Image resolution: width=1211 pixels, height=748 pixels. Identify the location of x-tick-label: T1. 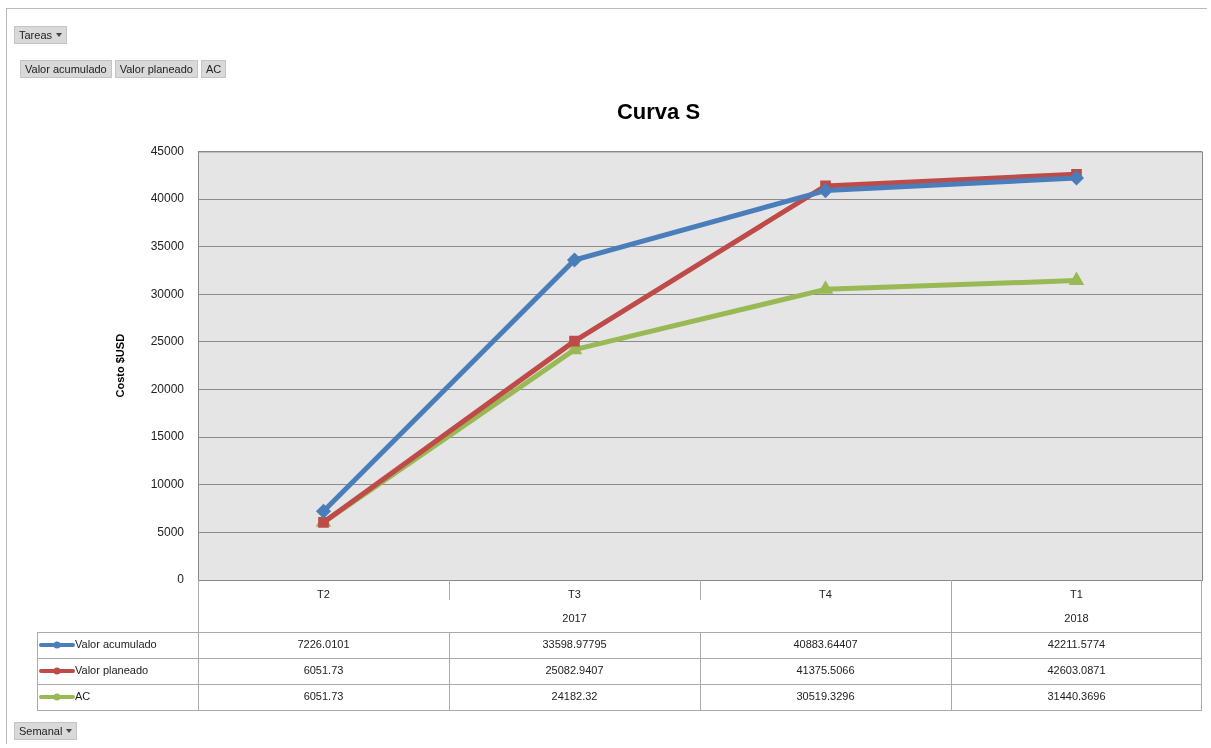
(1076, 593).